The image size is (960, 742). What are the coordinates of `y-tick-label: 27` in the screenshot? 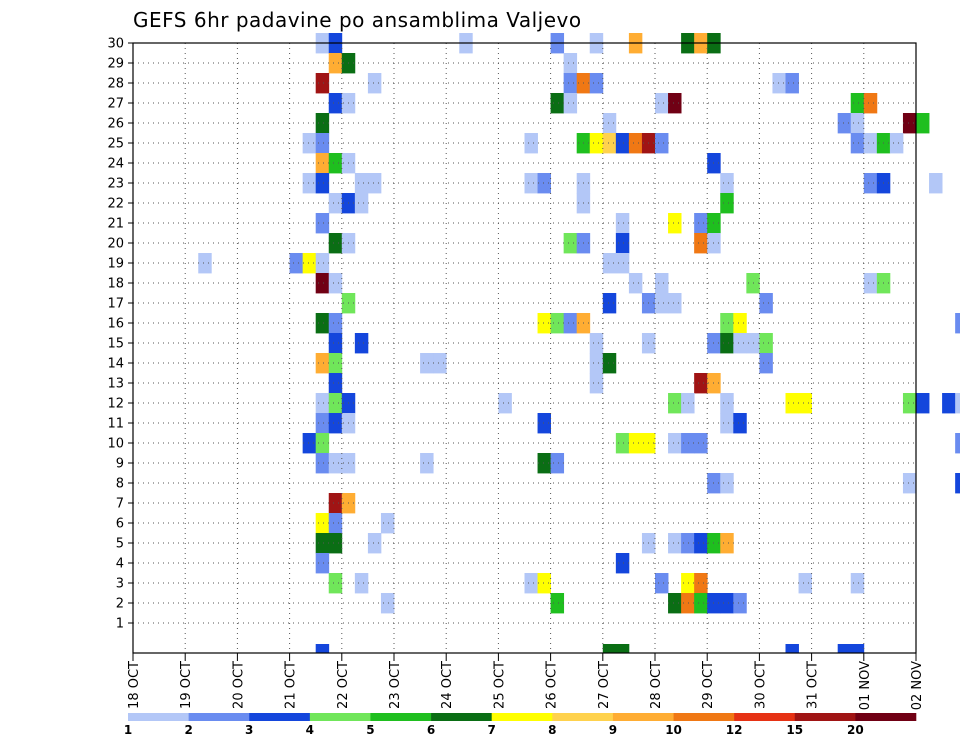 It's located at (115, 104).